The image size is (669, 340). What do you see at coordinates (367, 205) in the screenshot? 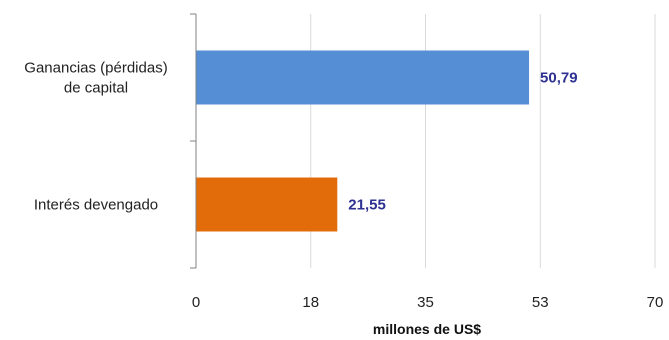
I see `data-label: 21,55` at bounding box center [367, 205].